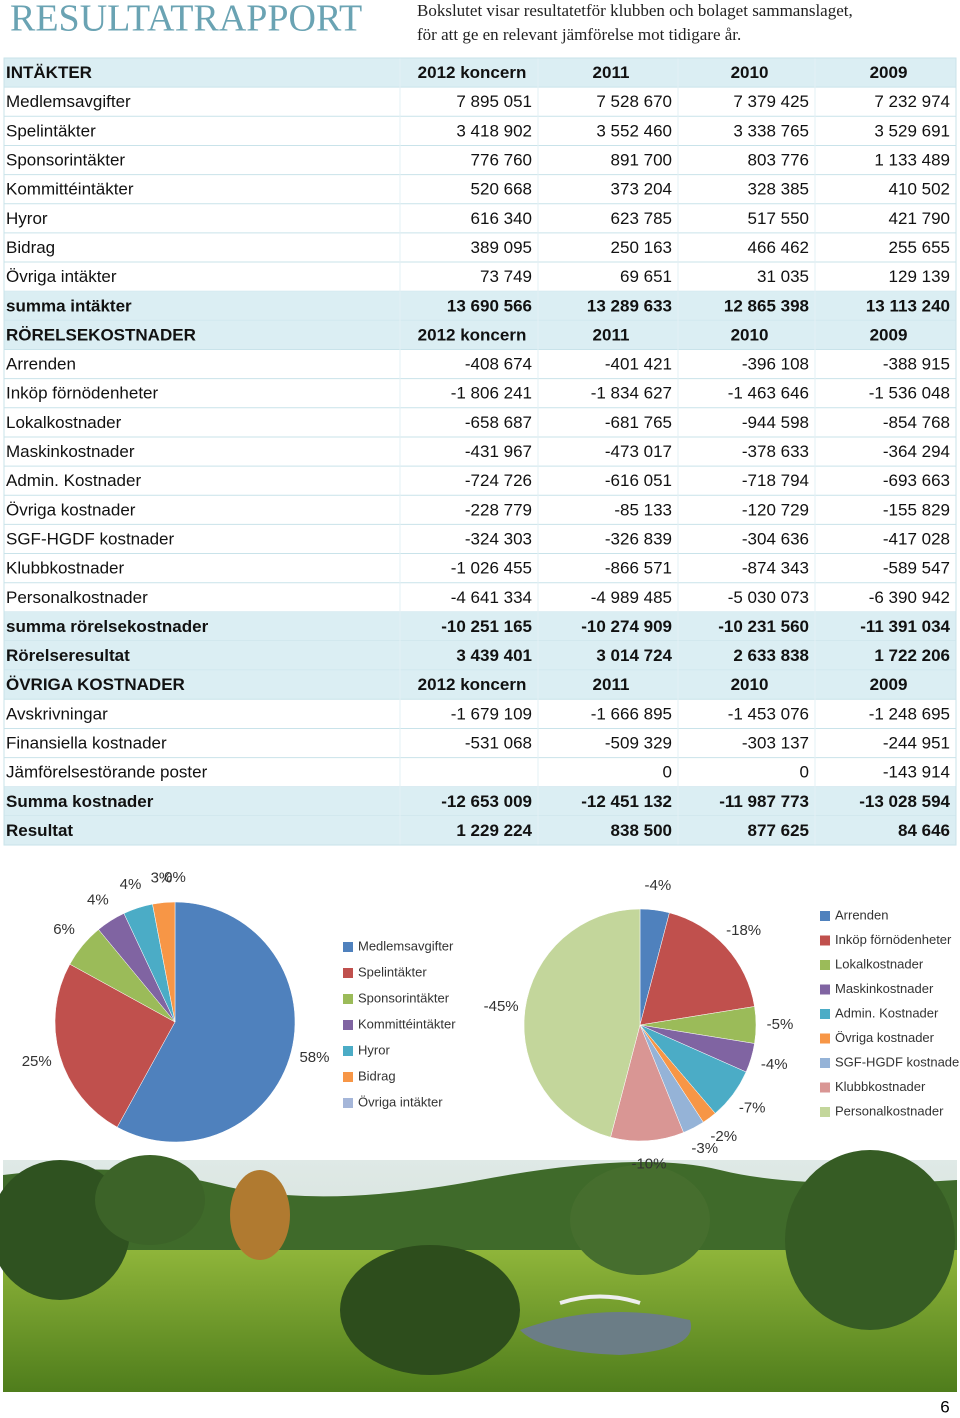  I want to click on cell: 69 651, so click(646, 276).